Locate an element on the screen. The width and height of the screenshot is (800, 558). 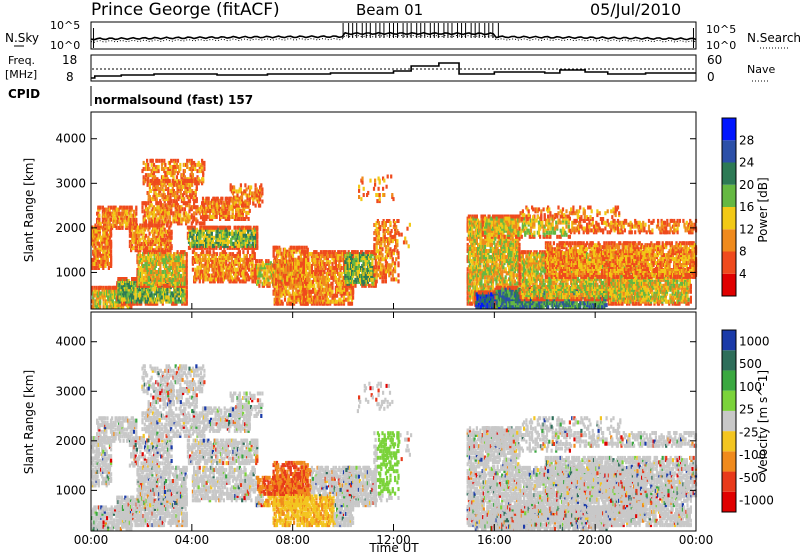
nave-label: Nave is located at coordinates (761, 69).